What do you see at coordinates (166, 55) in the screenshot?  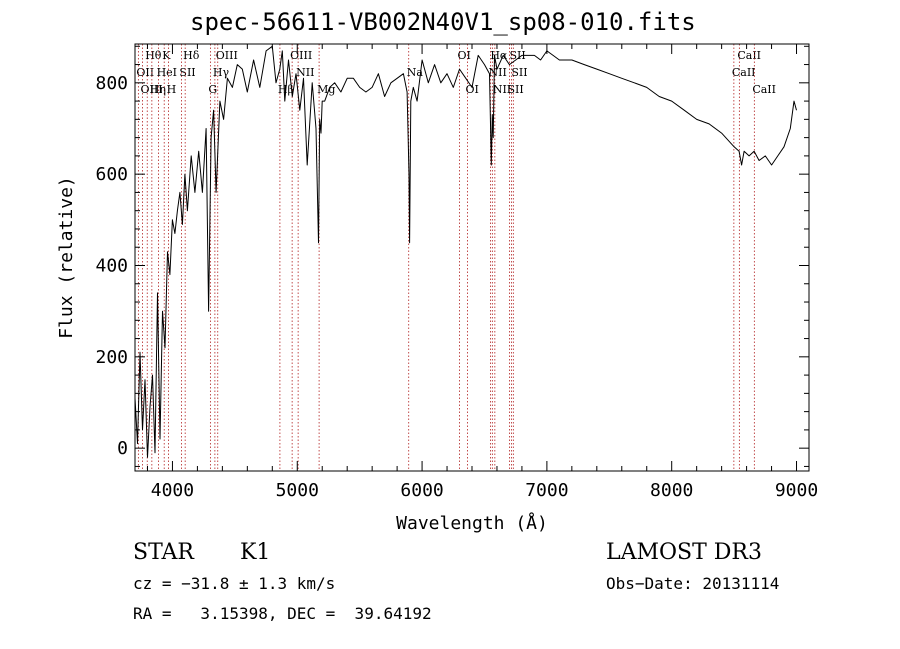 I see `marker-label: K` at bounding box center [166, 55].